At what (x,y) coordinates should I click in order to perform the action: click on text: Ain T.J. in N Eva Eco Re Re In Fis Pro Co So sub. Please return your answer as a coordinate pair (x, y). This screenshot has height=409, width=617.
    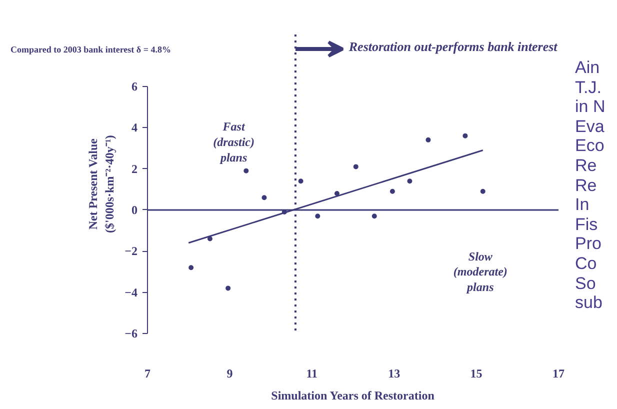
    Looking at the image, I should click on (590, 185).